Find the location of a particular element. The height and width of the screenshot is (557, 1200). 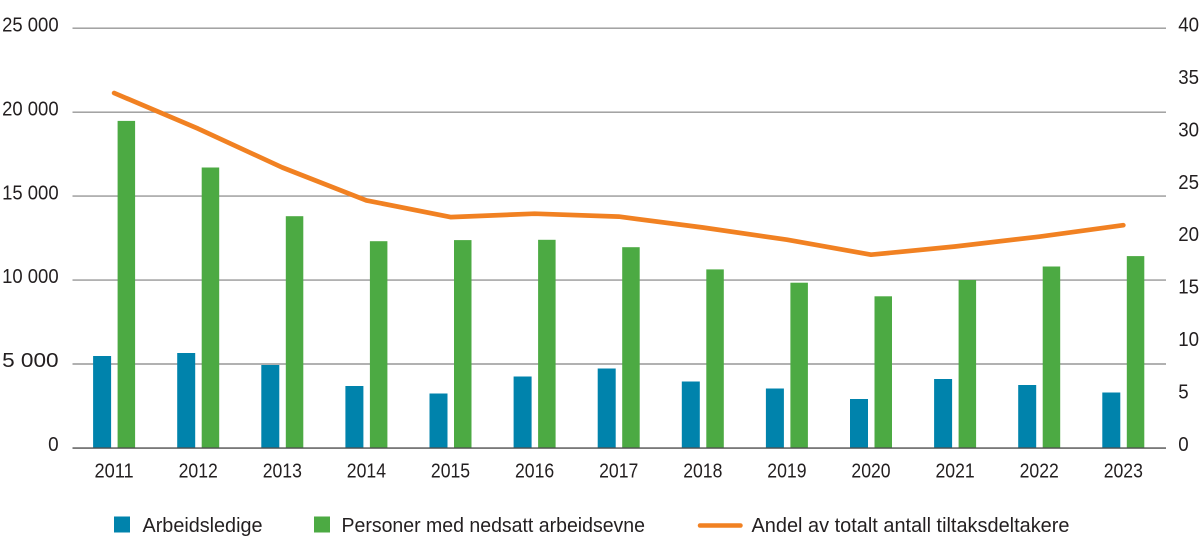

svg-text:Personer med nedsatt arbeidsev: Personer med nedsatt arbeidsevne is located at coordinates (494, 525).